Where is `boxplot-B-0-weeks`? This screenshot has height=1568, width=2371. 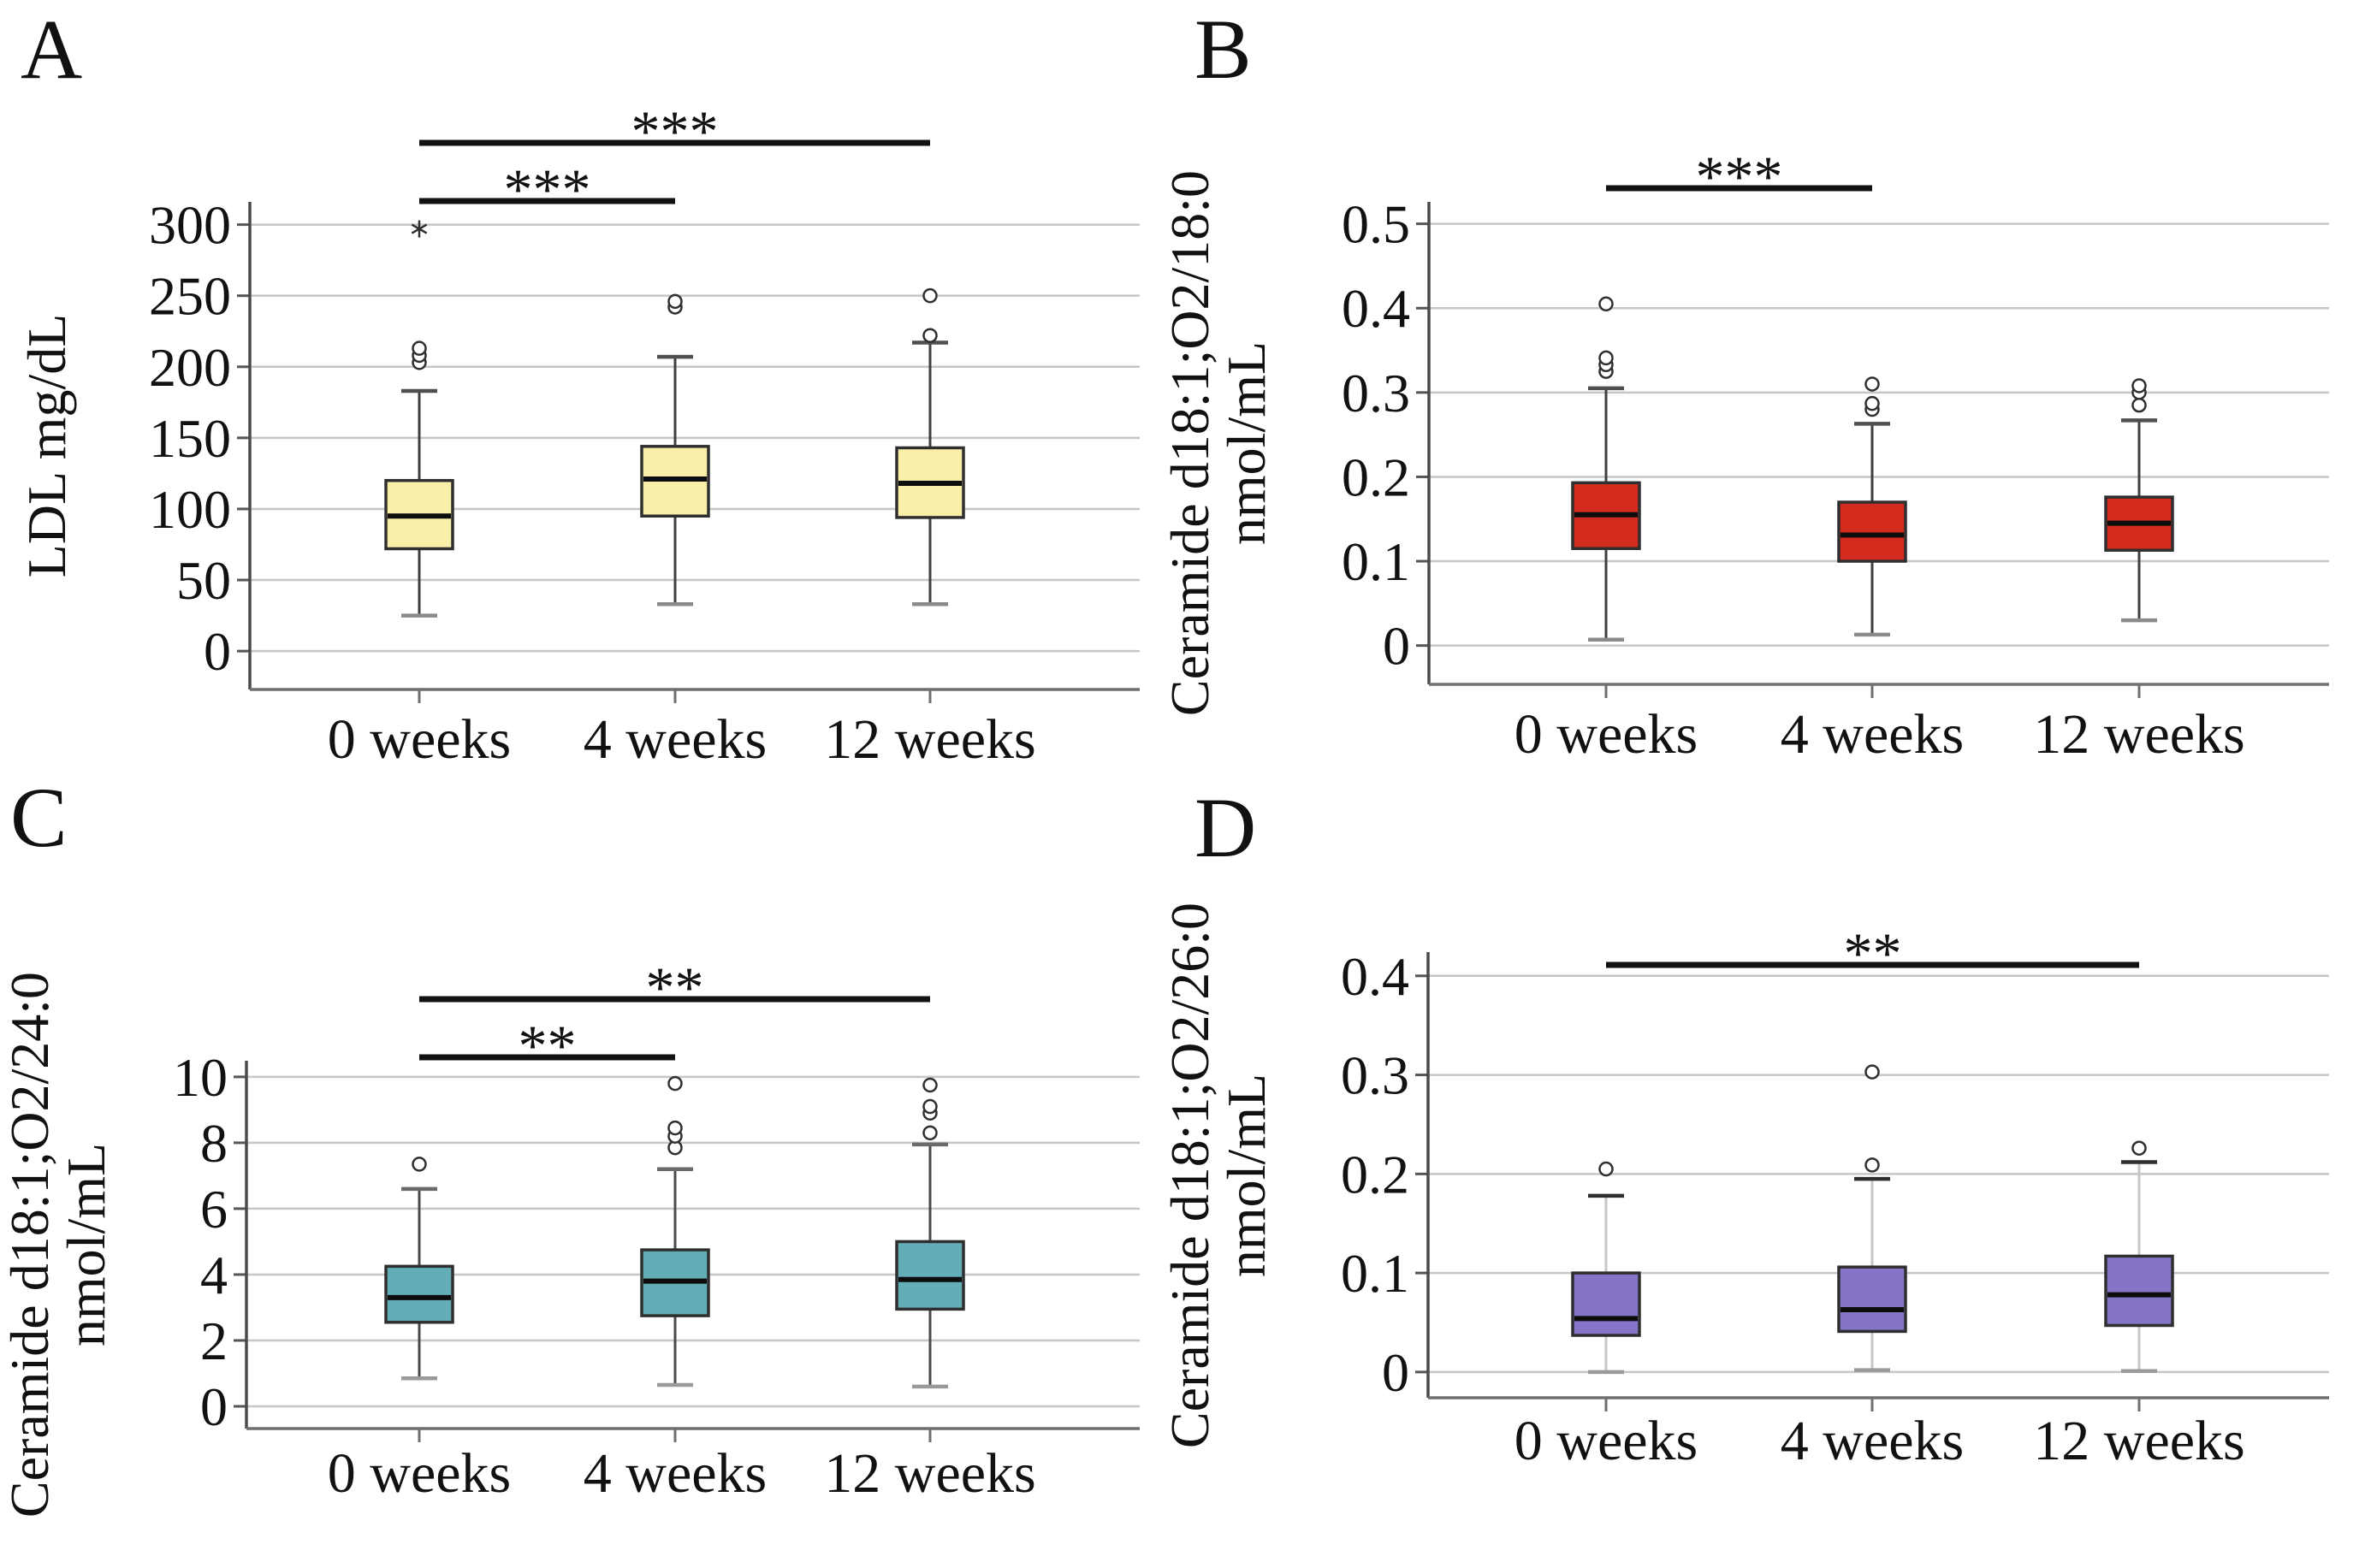 boxplot-B-0-weeks is located at coordinates (1606, 469).